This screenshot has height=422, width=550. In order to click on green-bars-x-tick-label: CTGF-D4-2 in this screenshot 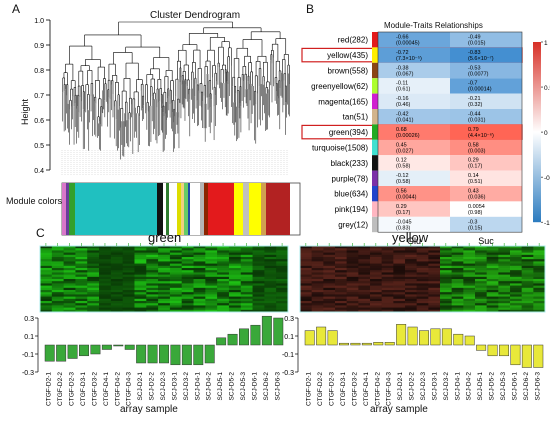, I will do `click(117, 389)`.